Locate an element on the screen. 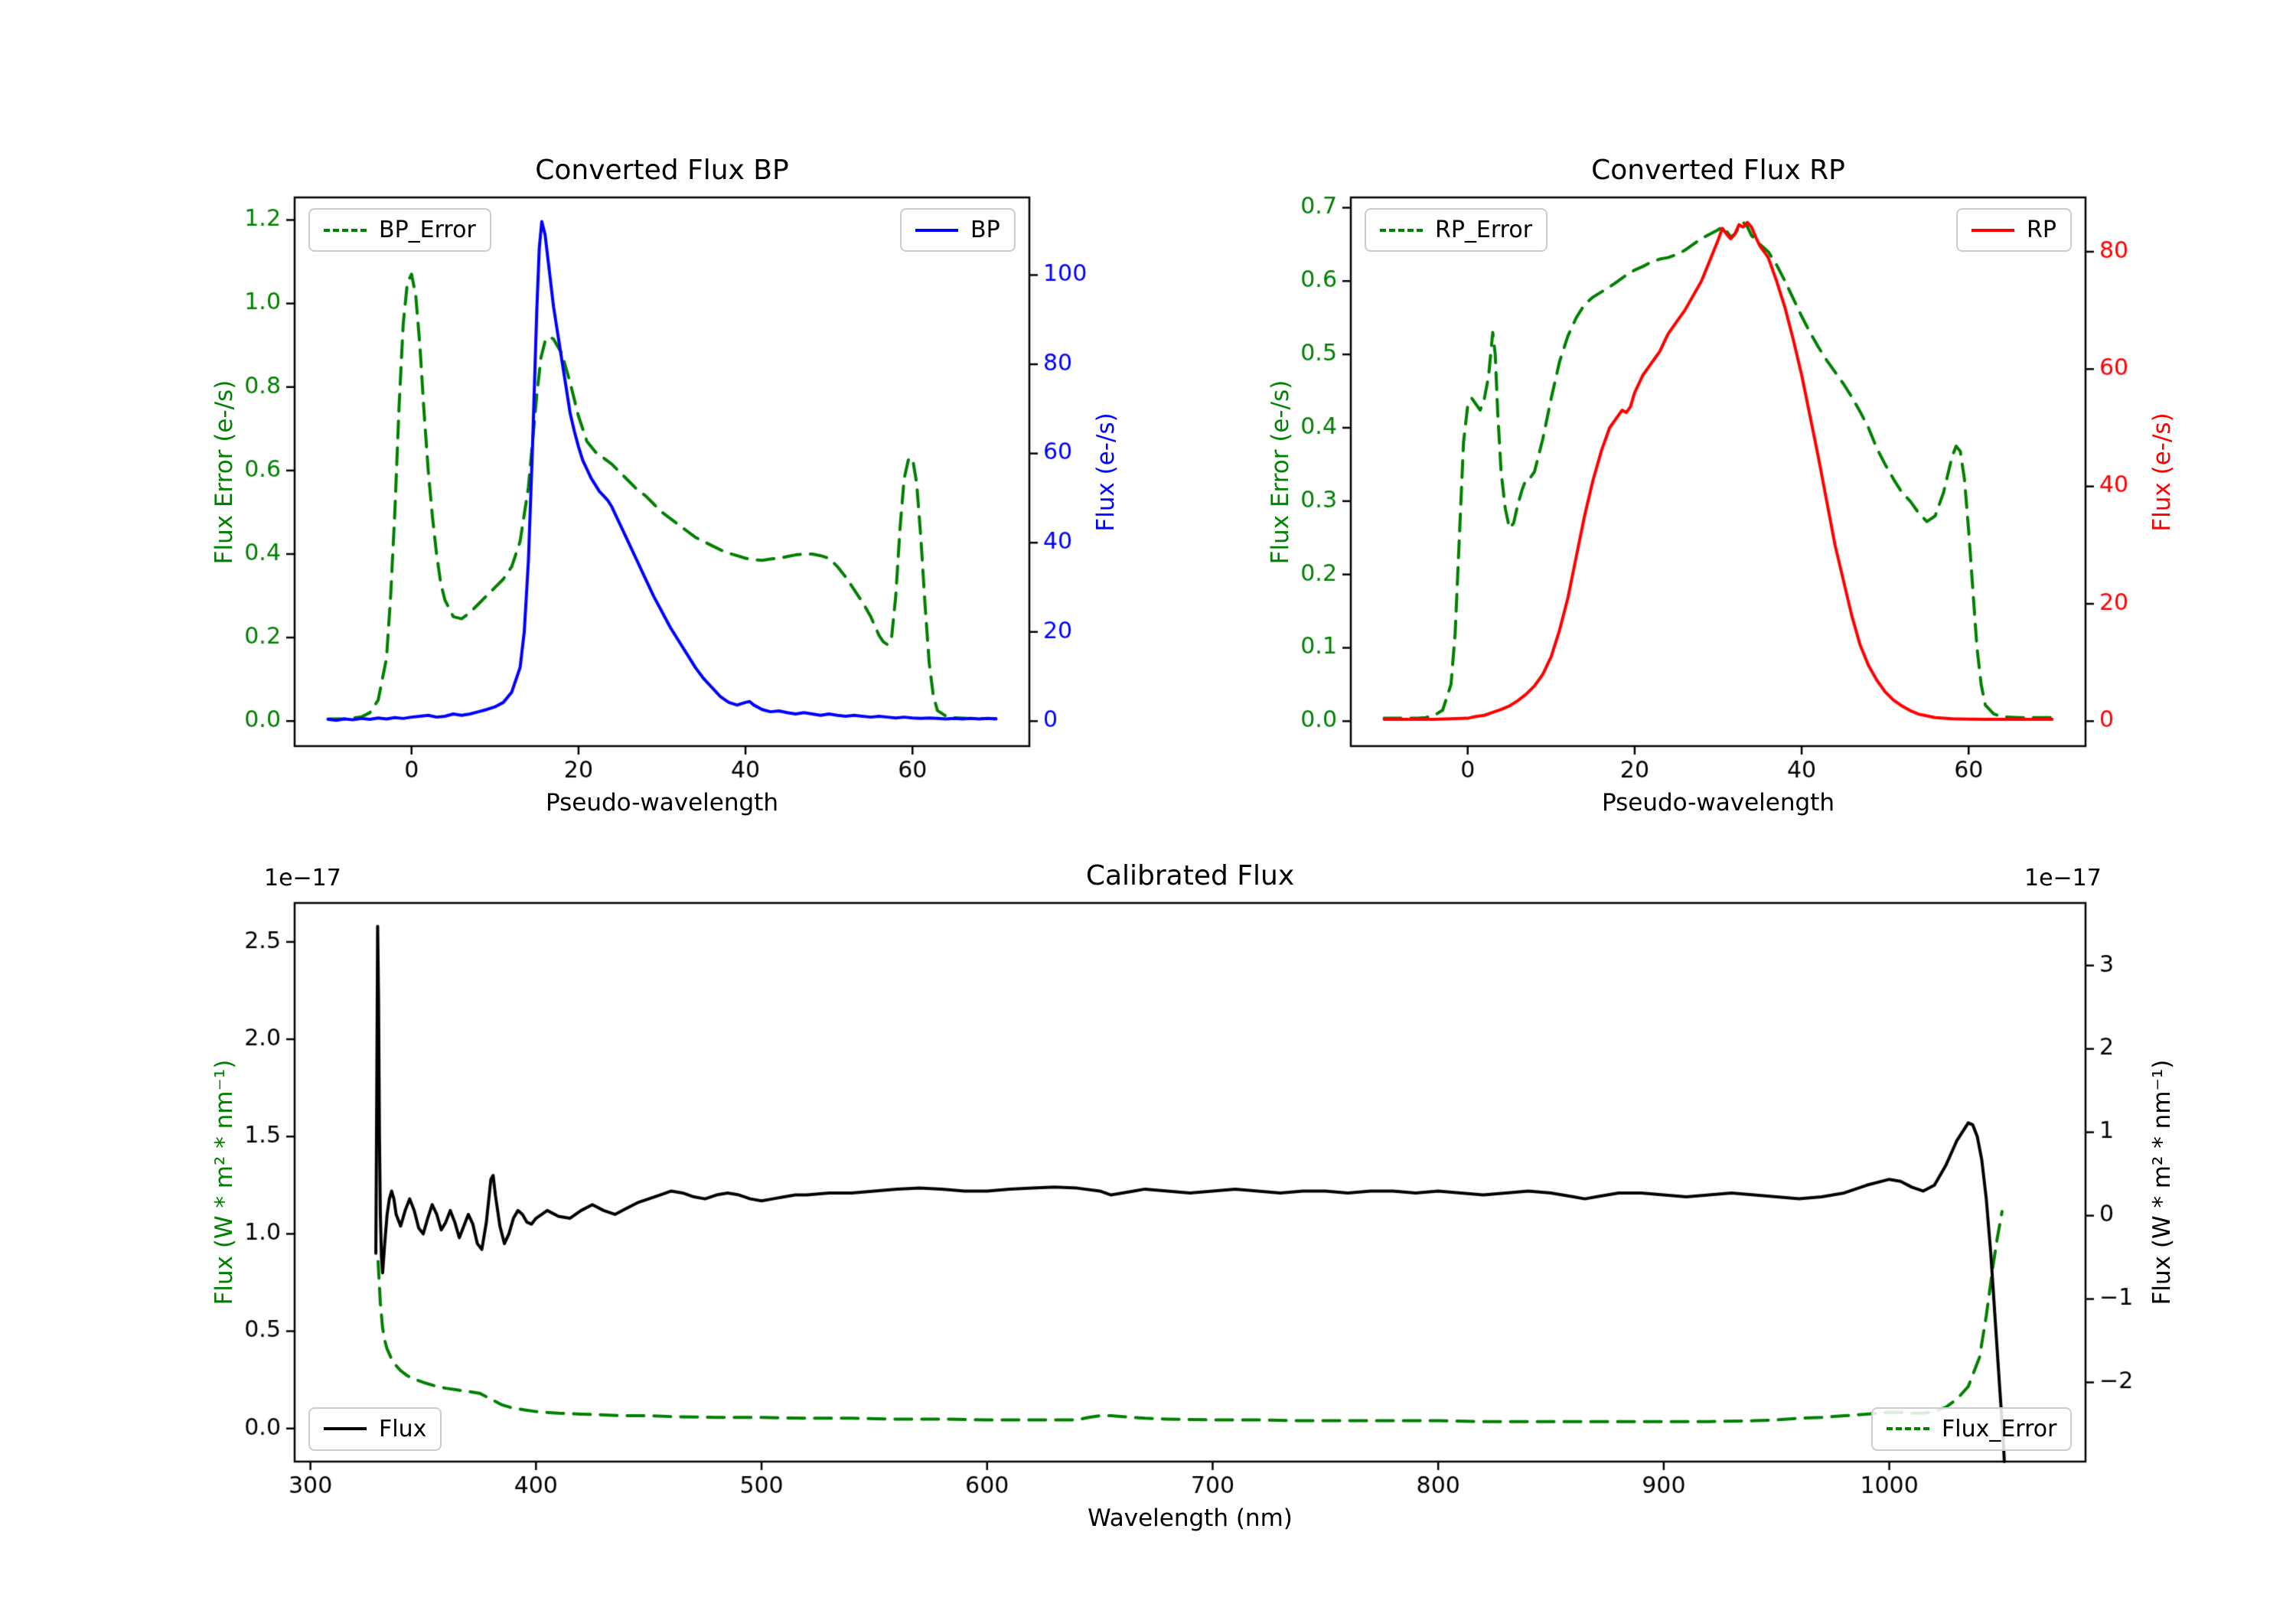 The width and height of the screenshot is (2296, 1607). legend-rp-error: RP_Error is located at coordinates (1456, 230).